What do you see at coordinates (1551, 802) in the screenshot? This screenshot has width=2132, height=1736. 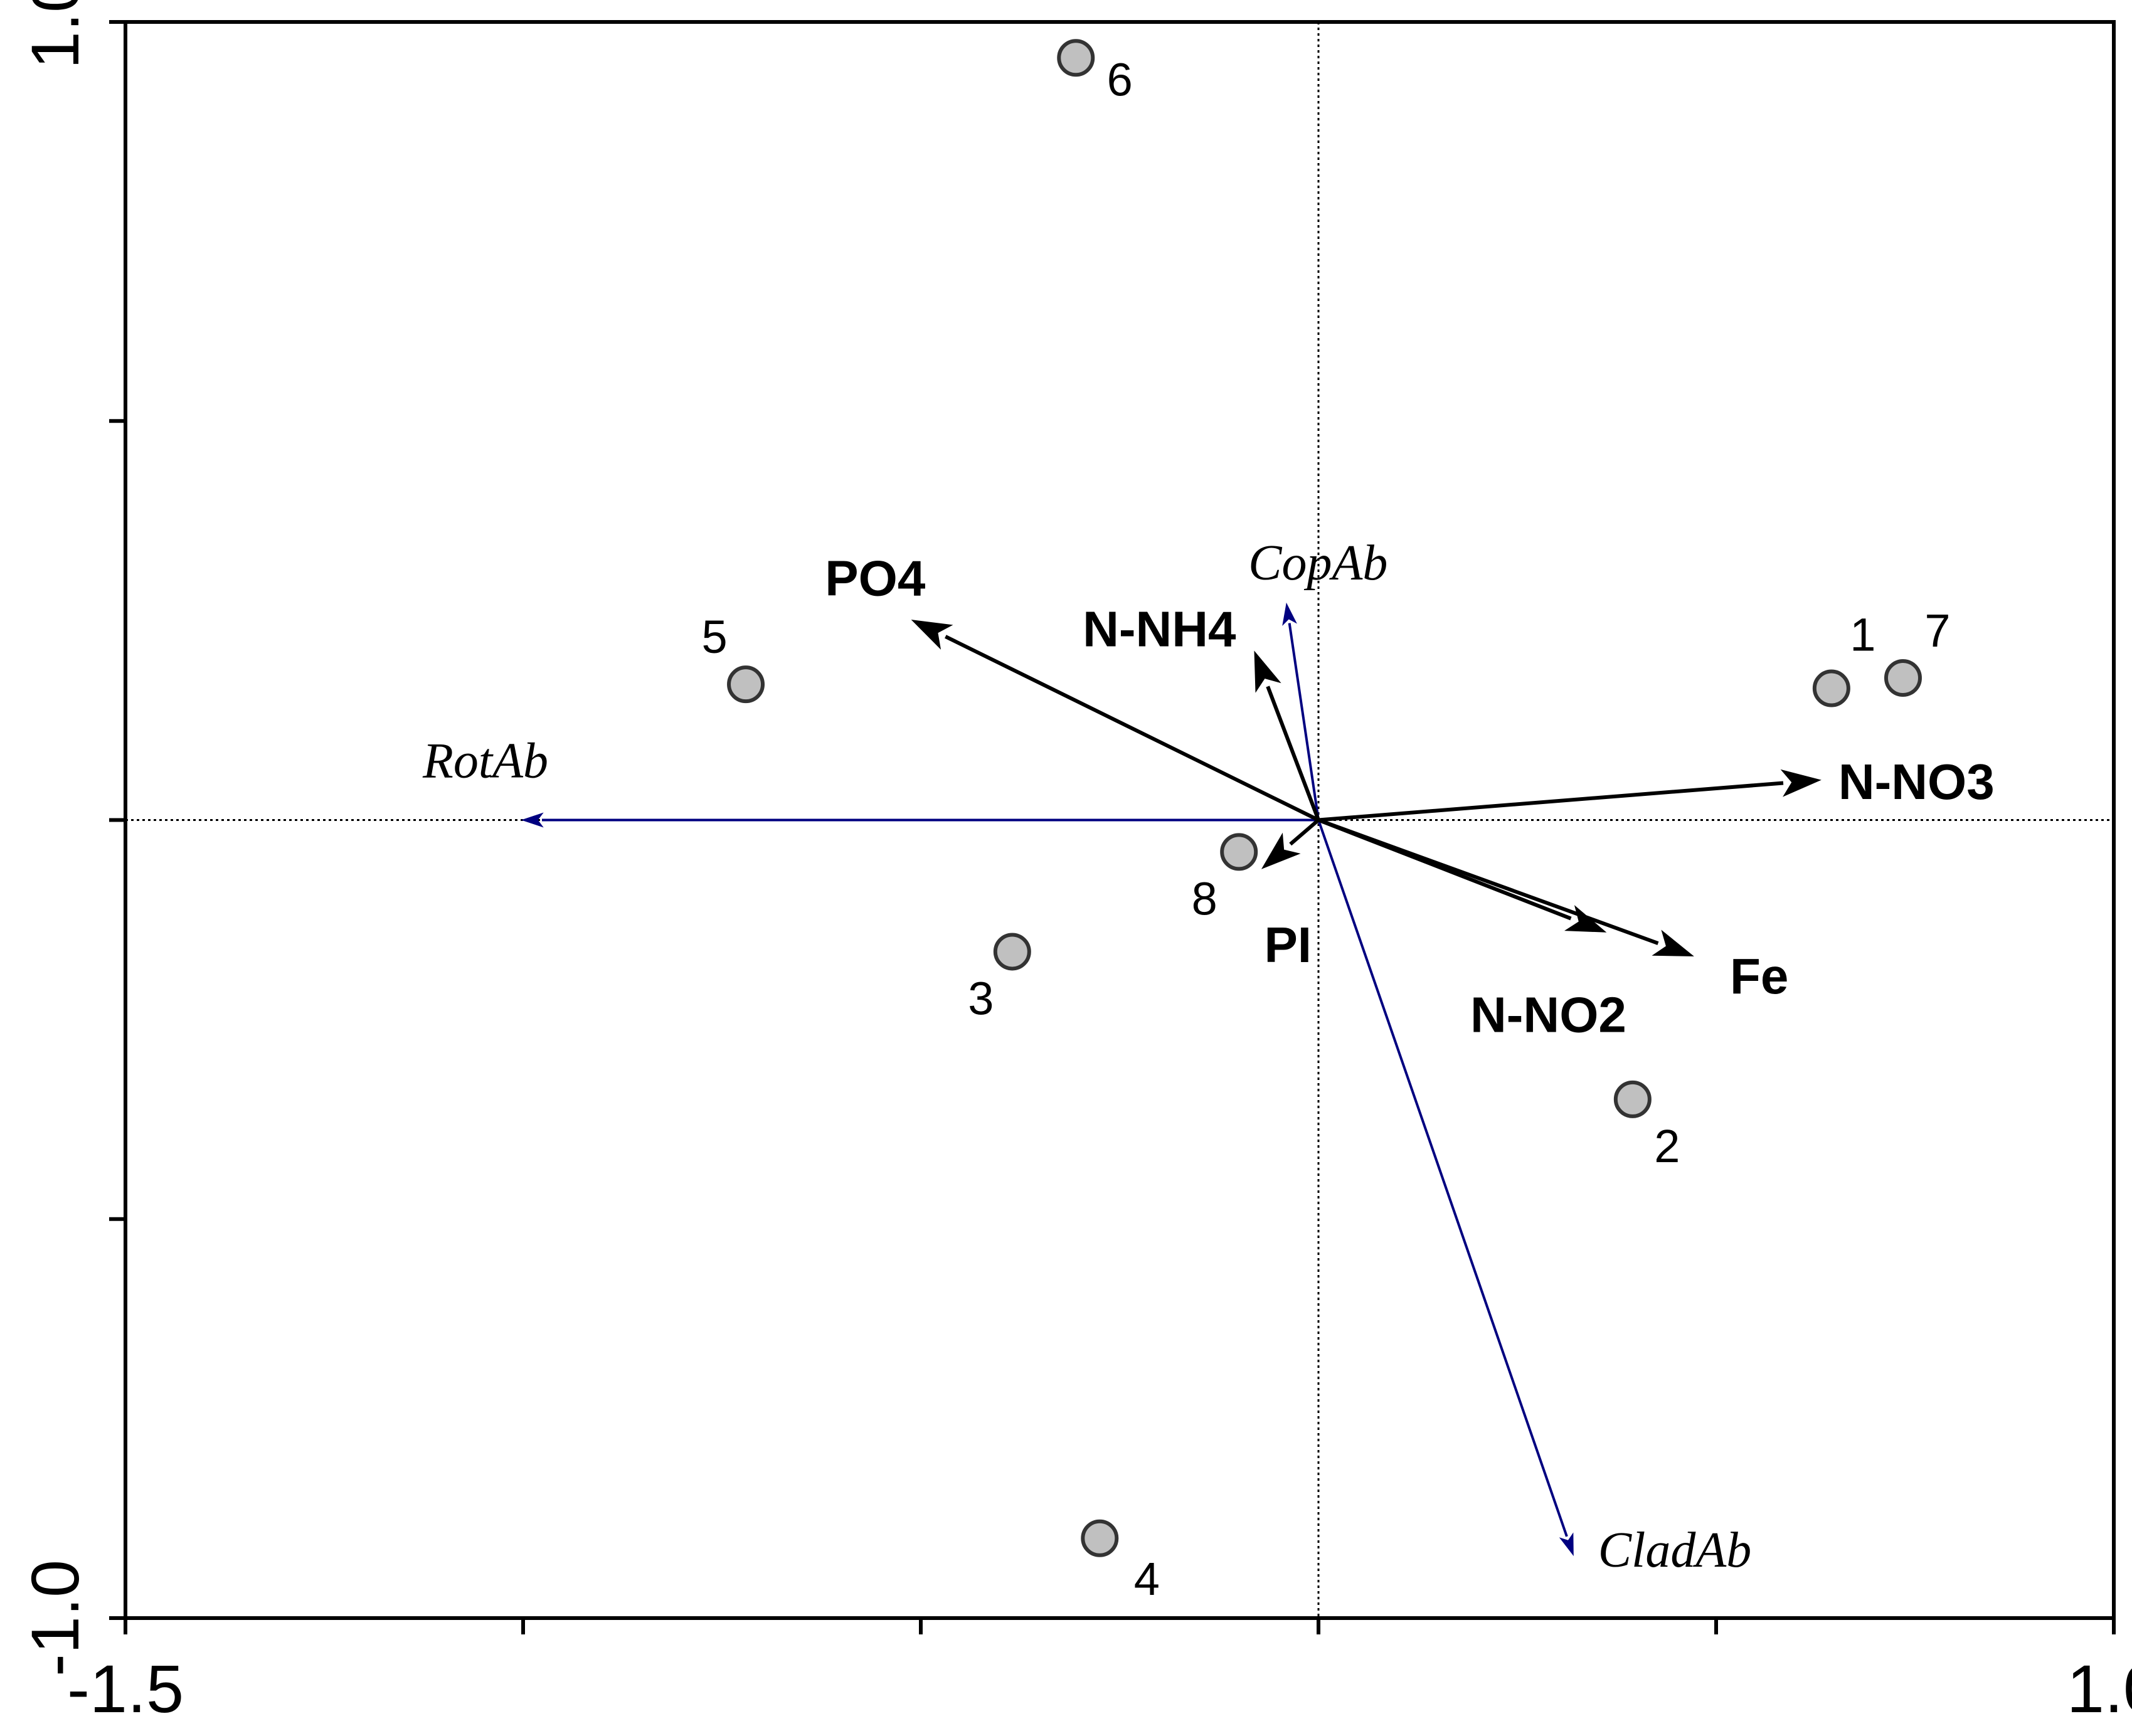 I see `env-arrow-n-no3-shaft` at bounding box center [1551, 802].